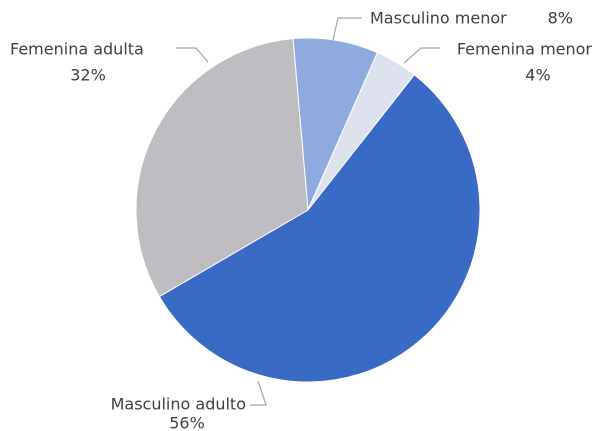 Image resolution: width=612 pixels, height=431 pixels. What do you see at coordinates (88, 75) in the screenshot?
I see `slice-value-label: 32%` at bounding box center [88, 75].